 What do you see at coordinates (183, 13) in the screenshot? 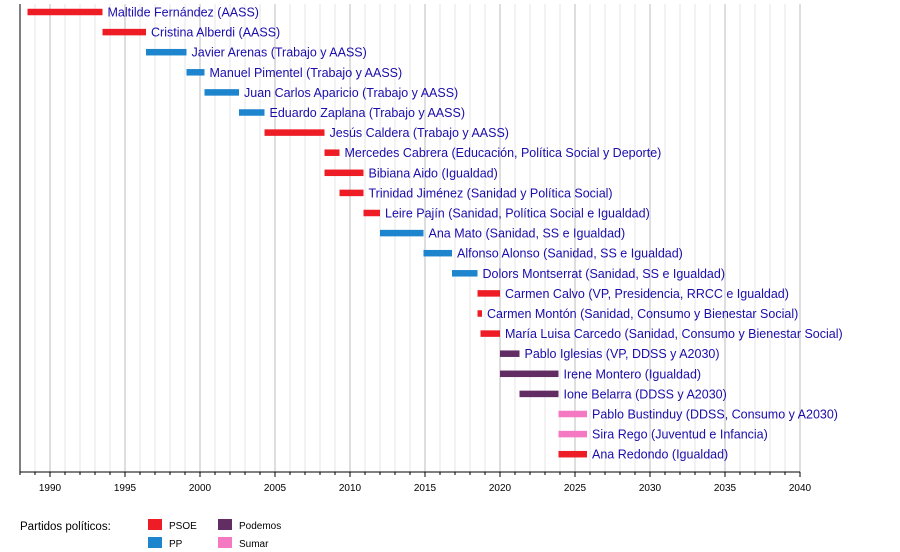
I see `minister-label: Maltilde Fernández (AASS)` at bounding box center [183, 13].